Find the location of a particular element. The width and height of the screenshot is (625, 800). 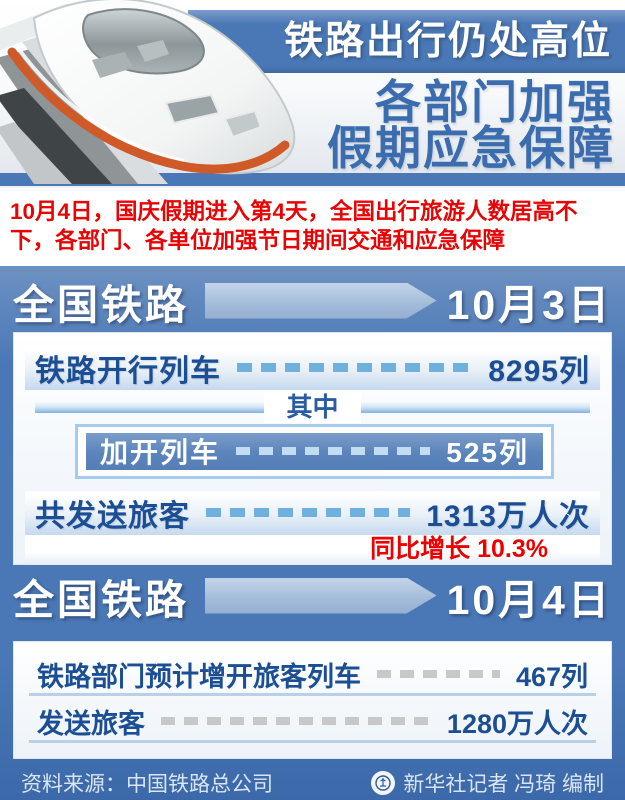

credit-text: 新华社记者 冯琦 编制 is located at coordinates (503, 784).